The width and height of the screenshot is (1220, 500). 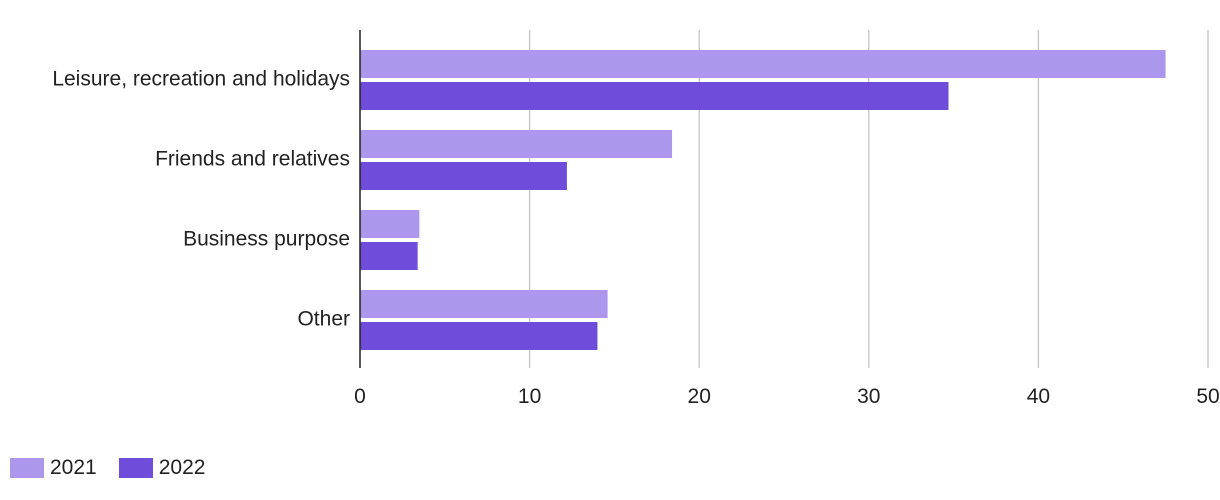 What do you see at coordinates (135, 468) in the screenshot?
I see `legend-swatch-2022` at bounding box center [135, 468].